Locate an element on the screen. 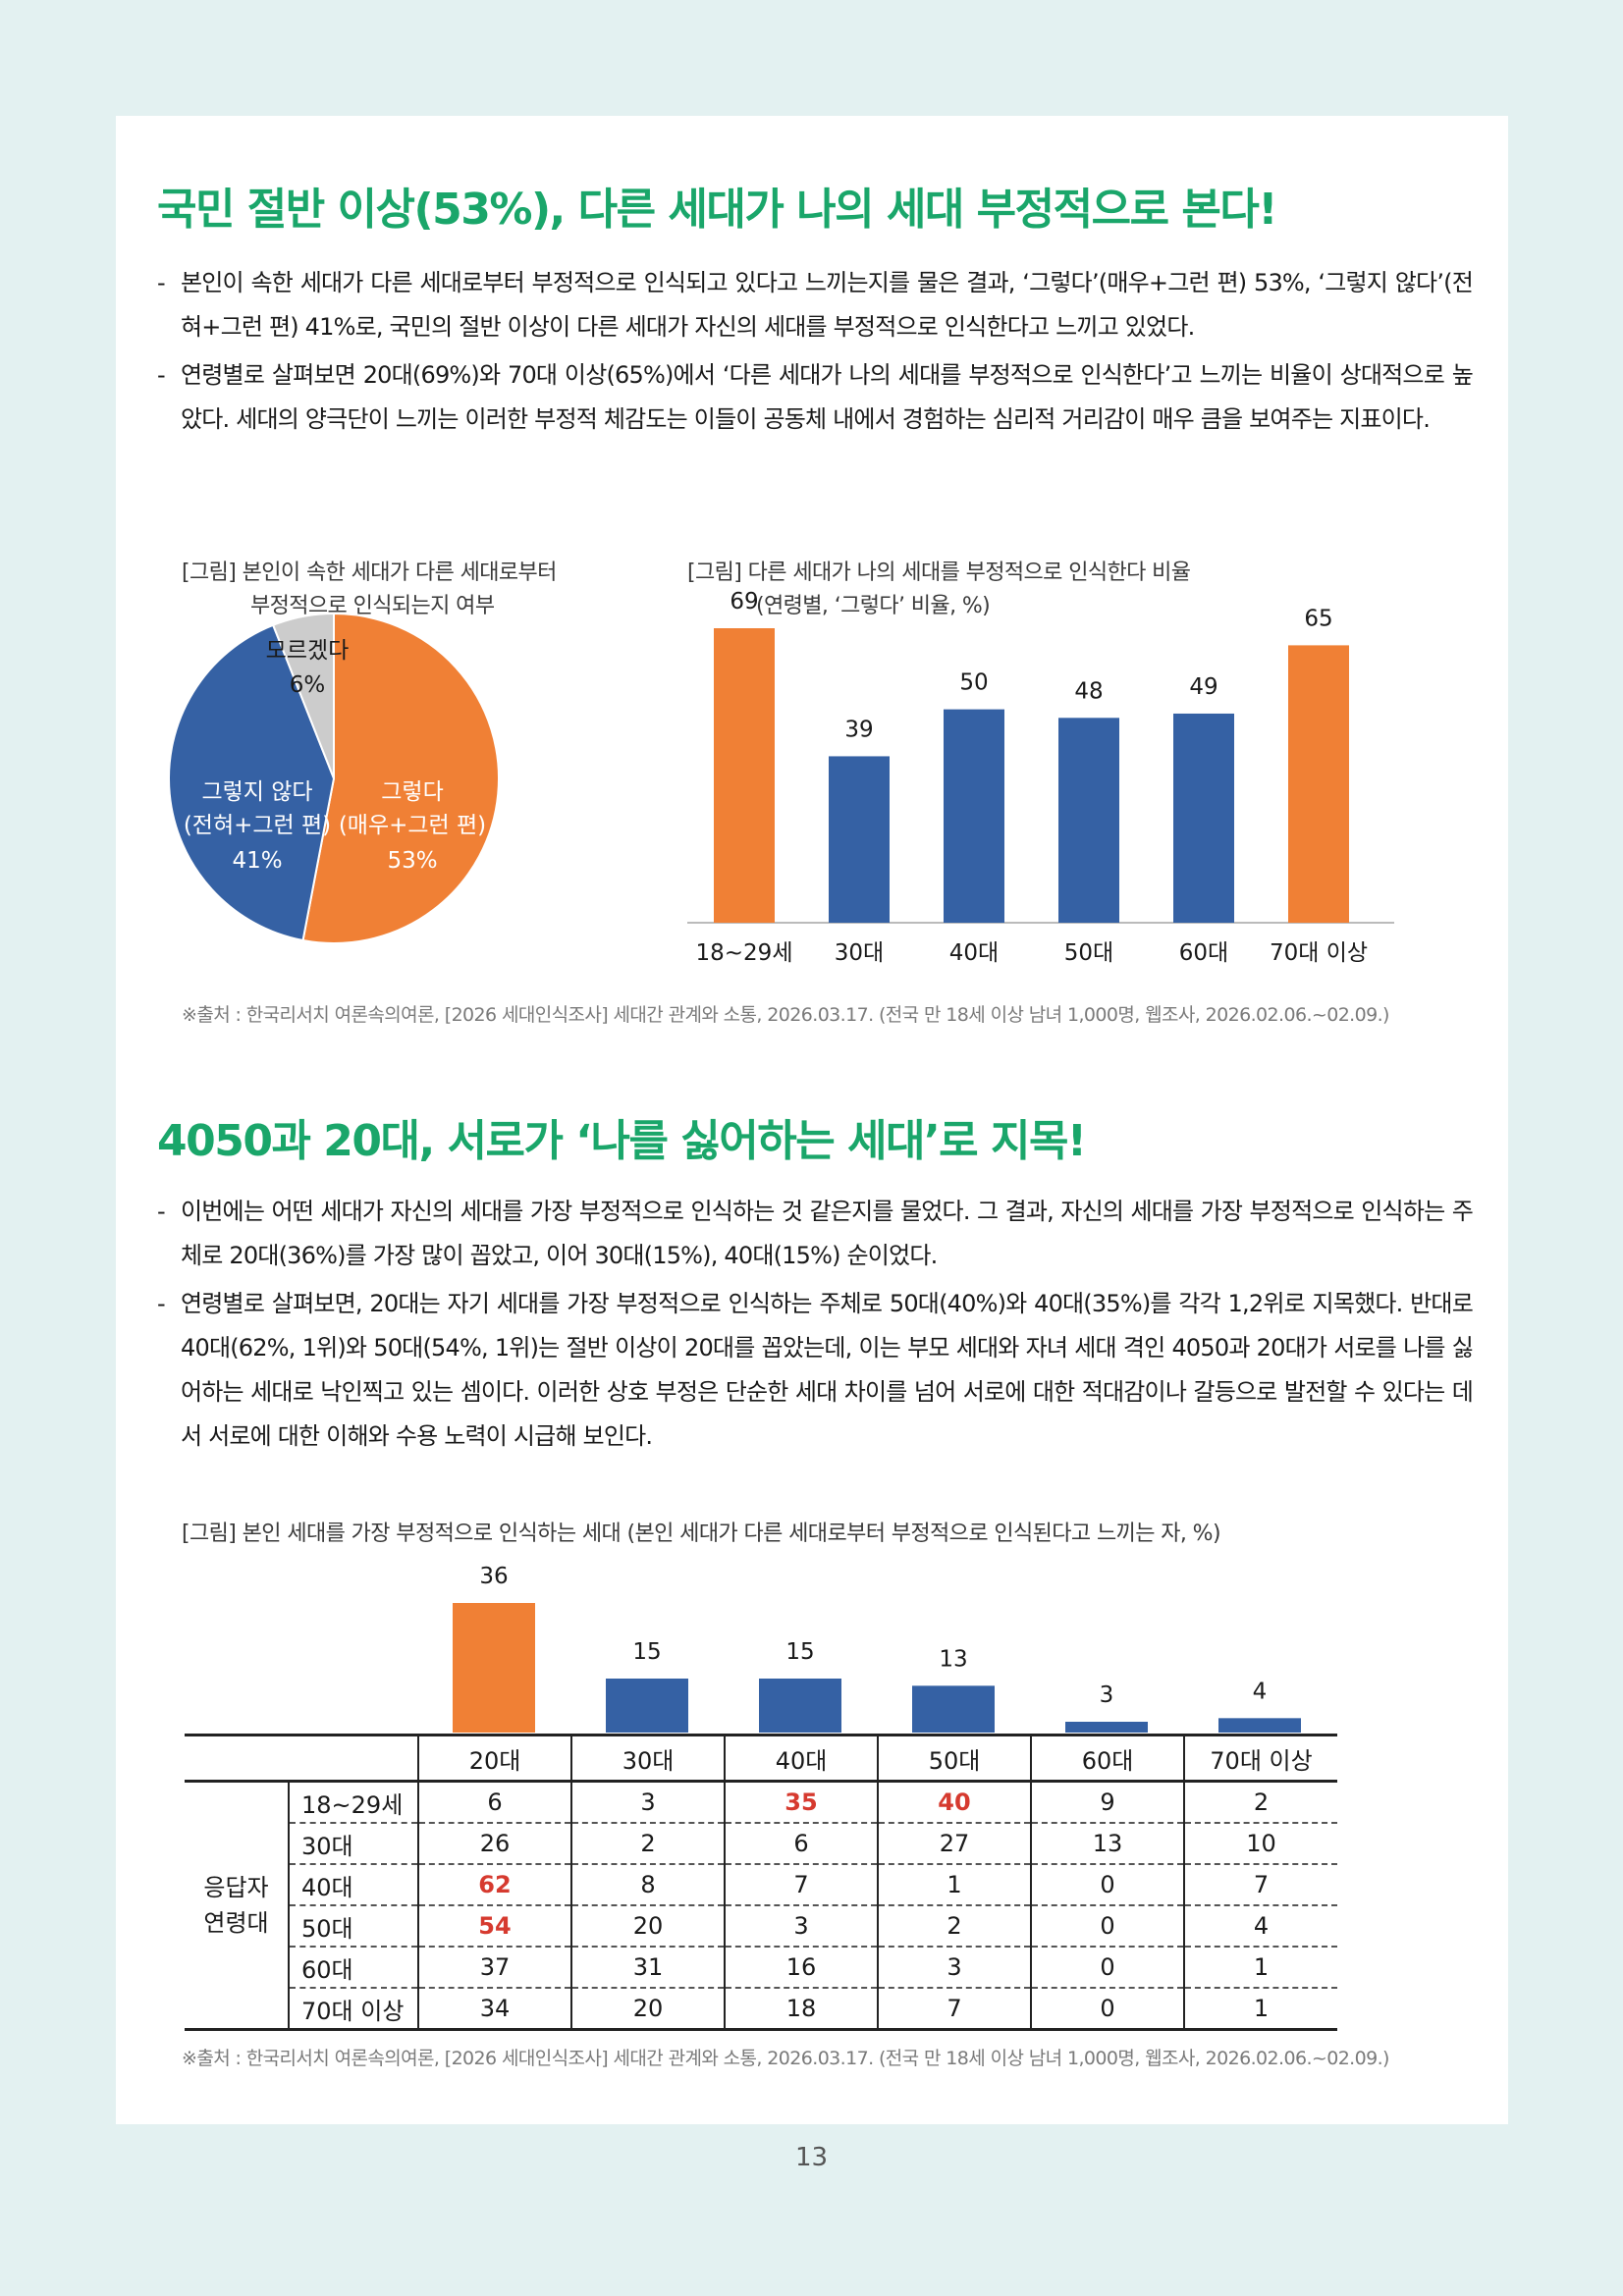 This screenshot has height=2296, width=1623. pie-label-no: 그렇지 않다 is located at coordinates (256, 792).